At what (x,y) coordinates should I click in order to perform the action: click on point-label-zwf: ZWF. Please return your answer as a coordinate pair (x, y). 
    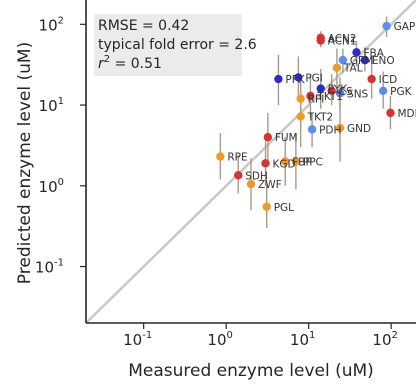
    Looking at the image, I should click on (270, 185).